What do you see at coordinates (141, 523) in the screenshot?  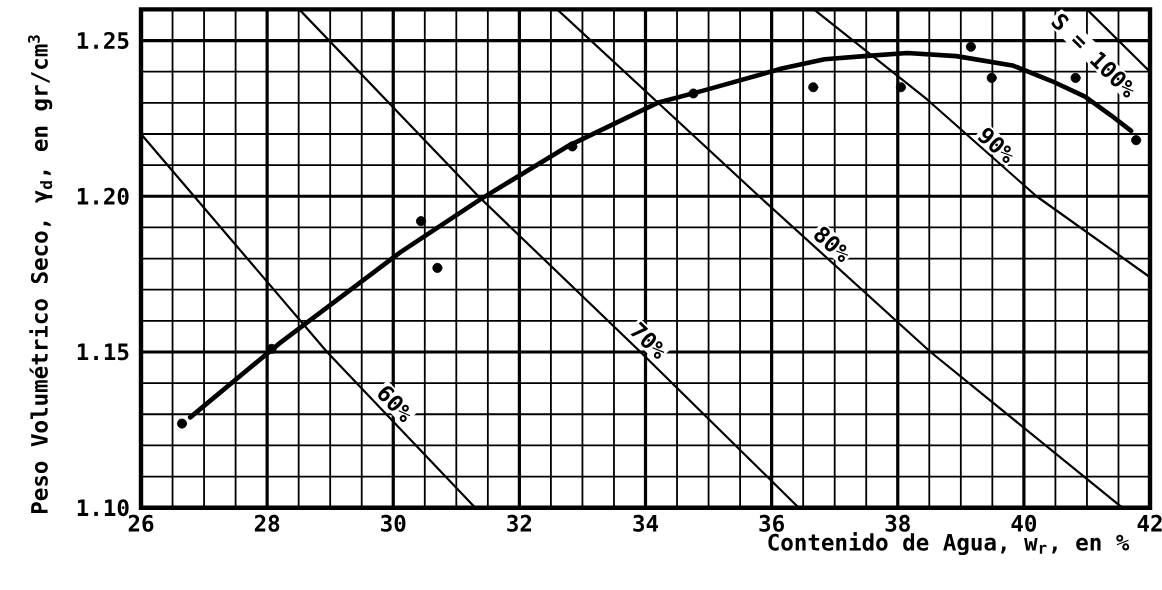 I see `x-tick-label: 26` at bounding box center [141, 523].